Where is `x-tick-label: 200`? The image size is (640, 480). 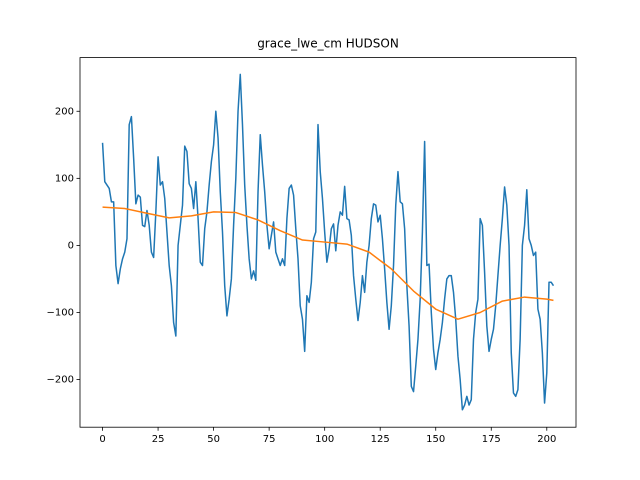
x-tick-label: 200 is located at coordinates (546, 439).